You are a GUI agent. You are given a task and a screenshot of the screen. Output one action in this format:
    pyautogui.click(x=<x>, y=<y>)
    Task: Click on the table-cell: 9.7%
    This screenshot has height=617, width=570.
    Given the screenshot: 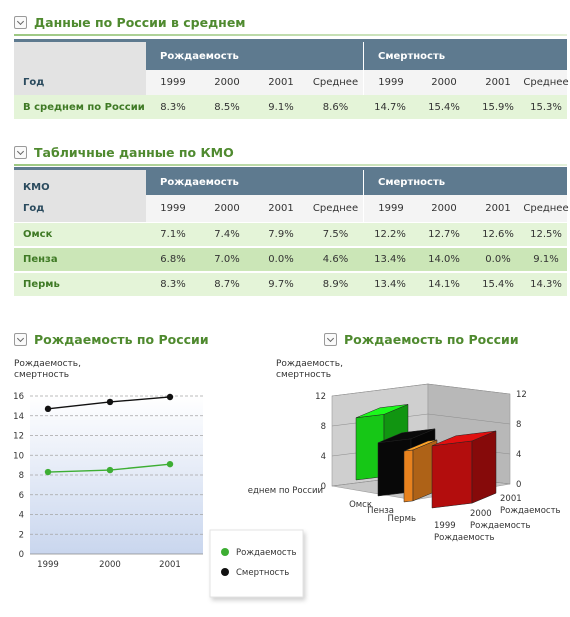 What is the action you would take?
    pyautogui.click(x=281, y=284)
    